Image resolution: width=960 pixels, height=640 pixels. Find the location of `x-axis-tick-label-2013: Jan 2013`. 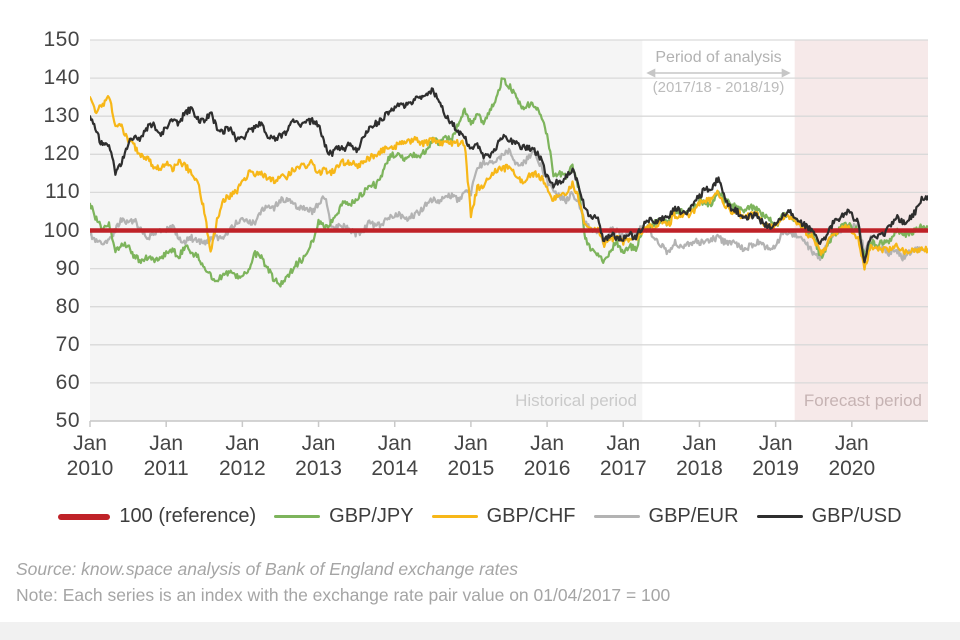

x-axis-tick-label-2013: Jan 2013 is located at coordinates (318, 456).